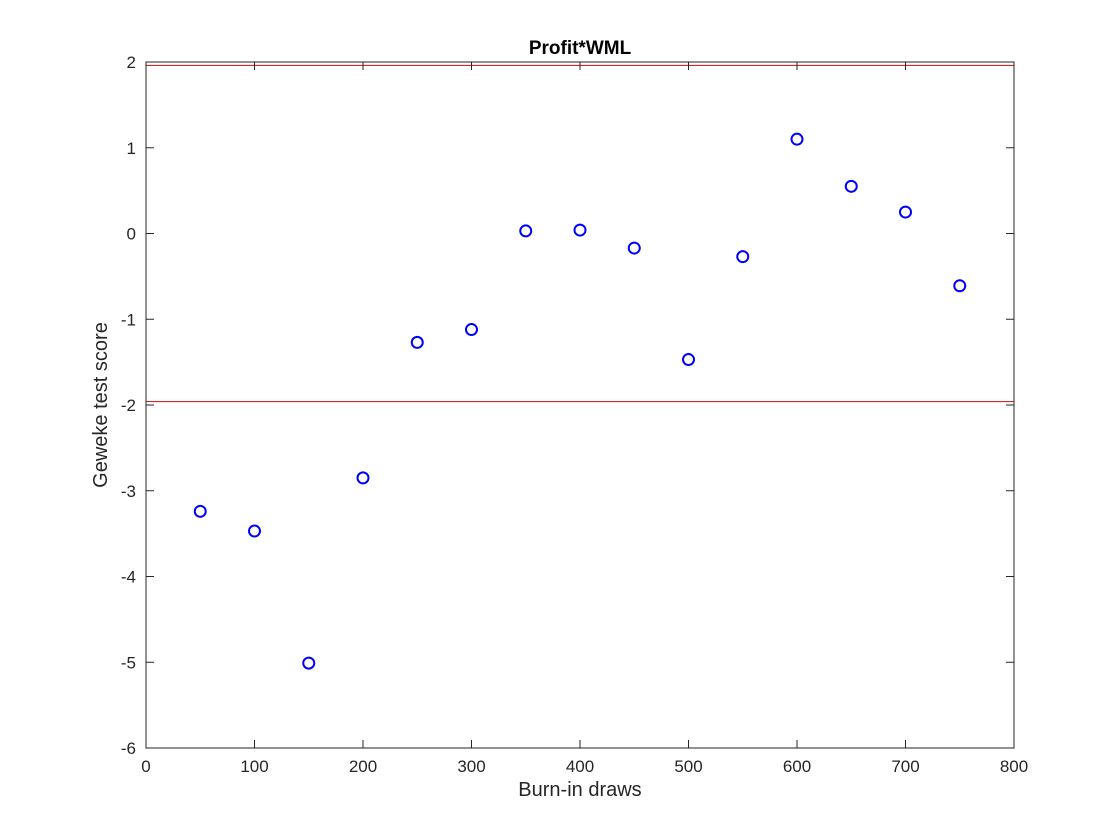 This screenshot has height=840, width=1120. Describe the element at coordinates (101, 405) in the screenshot. I see `y-axis-label: Geweke test score` at that location.